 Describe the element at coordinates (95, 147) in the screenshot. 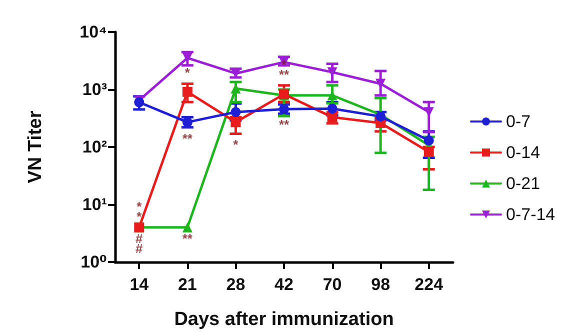

I see `y-tick-label: 10²` at that location.